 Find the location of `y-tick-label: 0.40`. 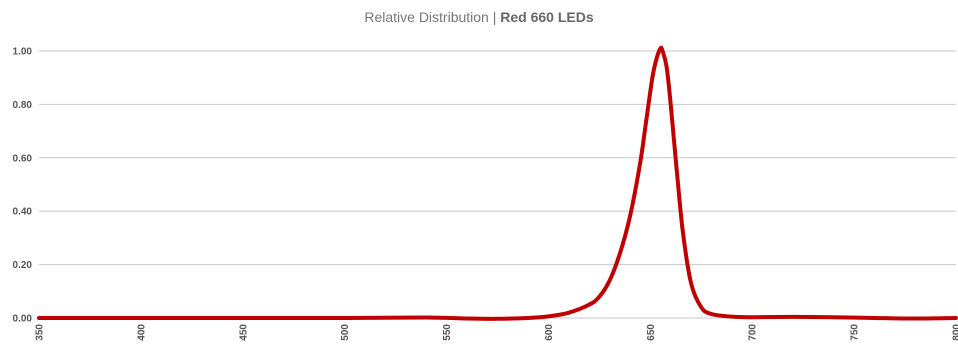

y-tick-label: 0.40 is located at coordinates (23, 212).